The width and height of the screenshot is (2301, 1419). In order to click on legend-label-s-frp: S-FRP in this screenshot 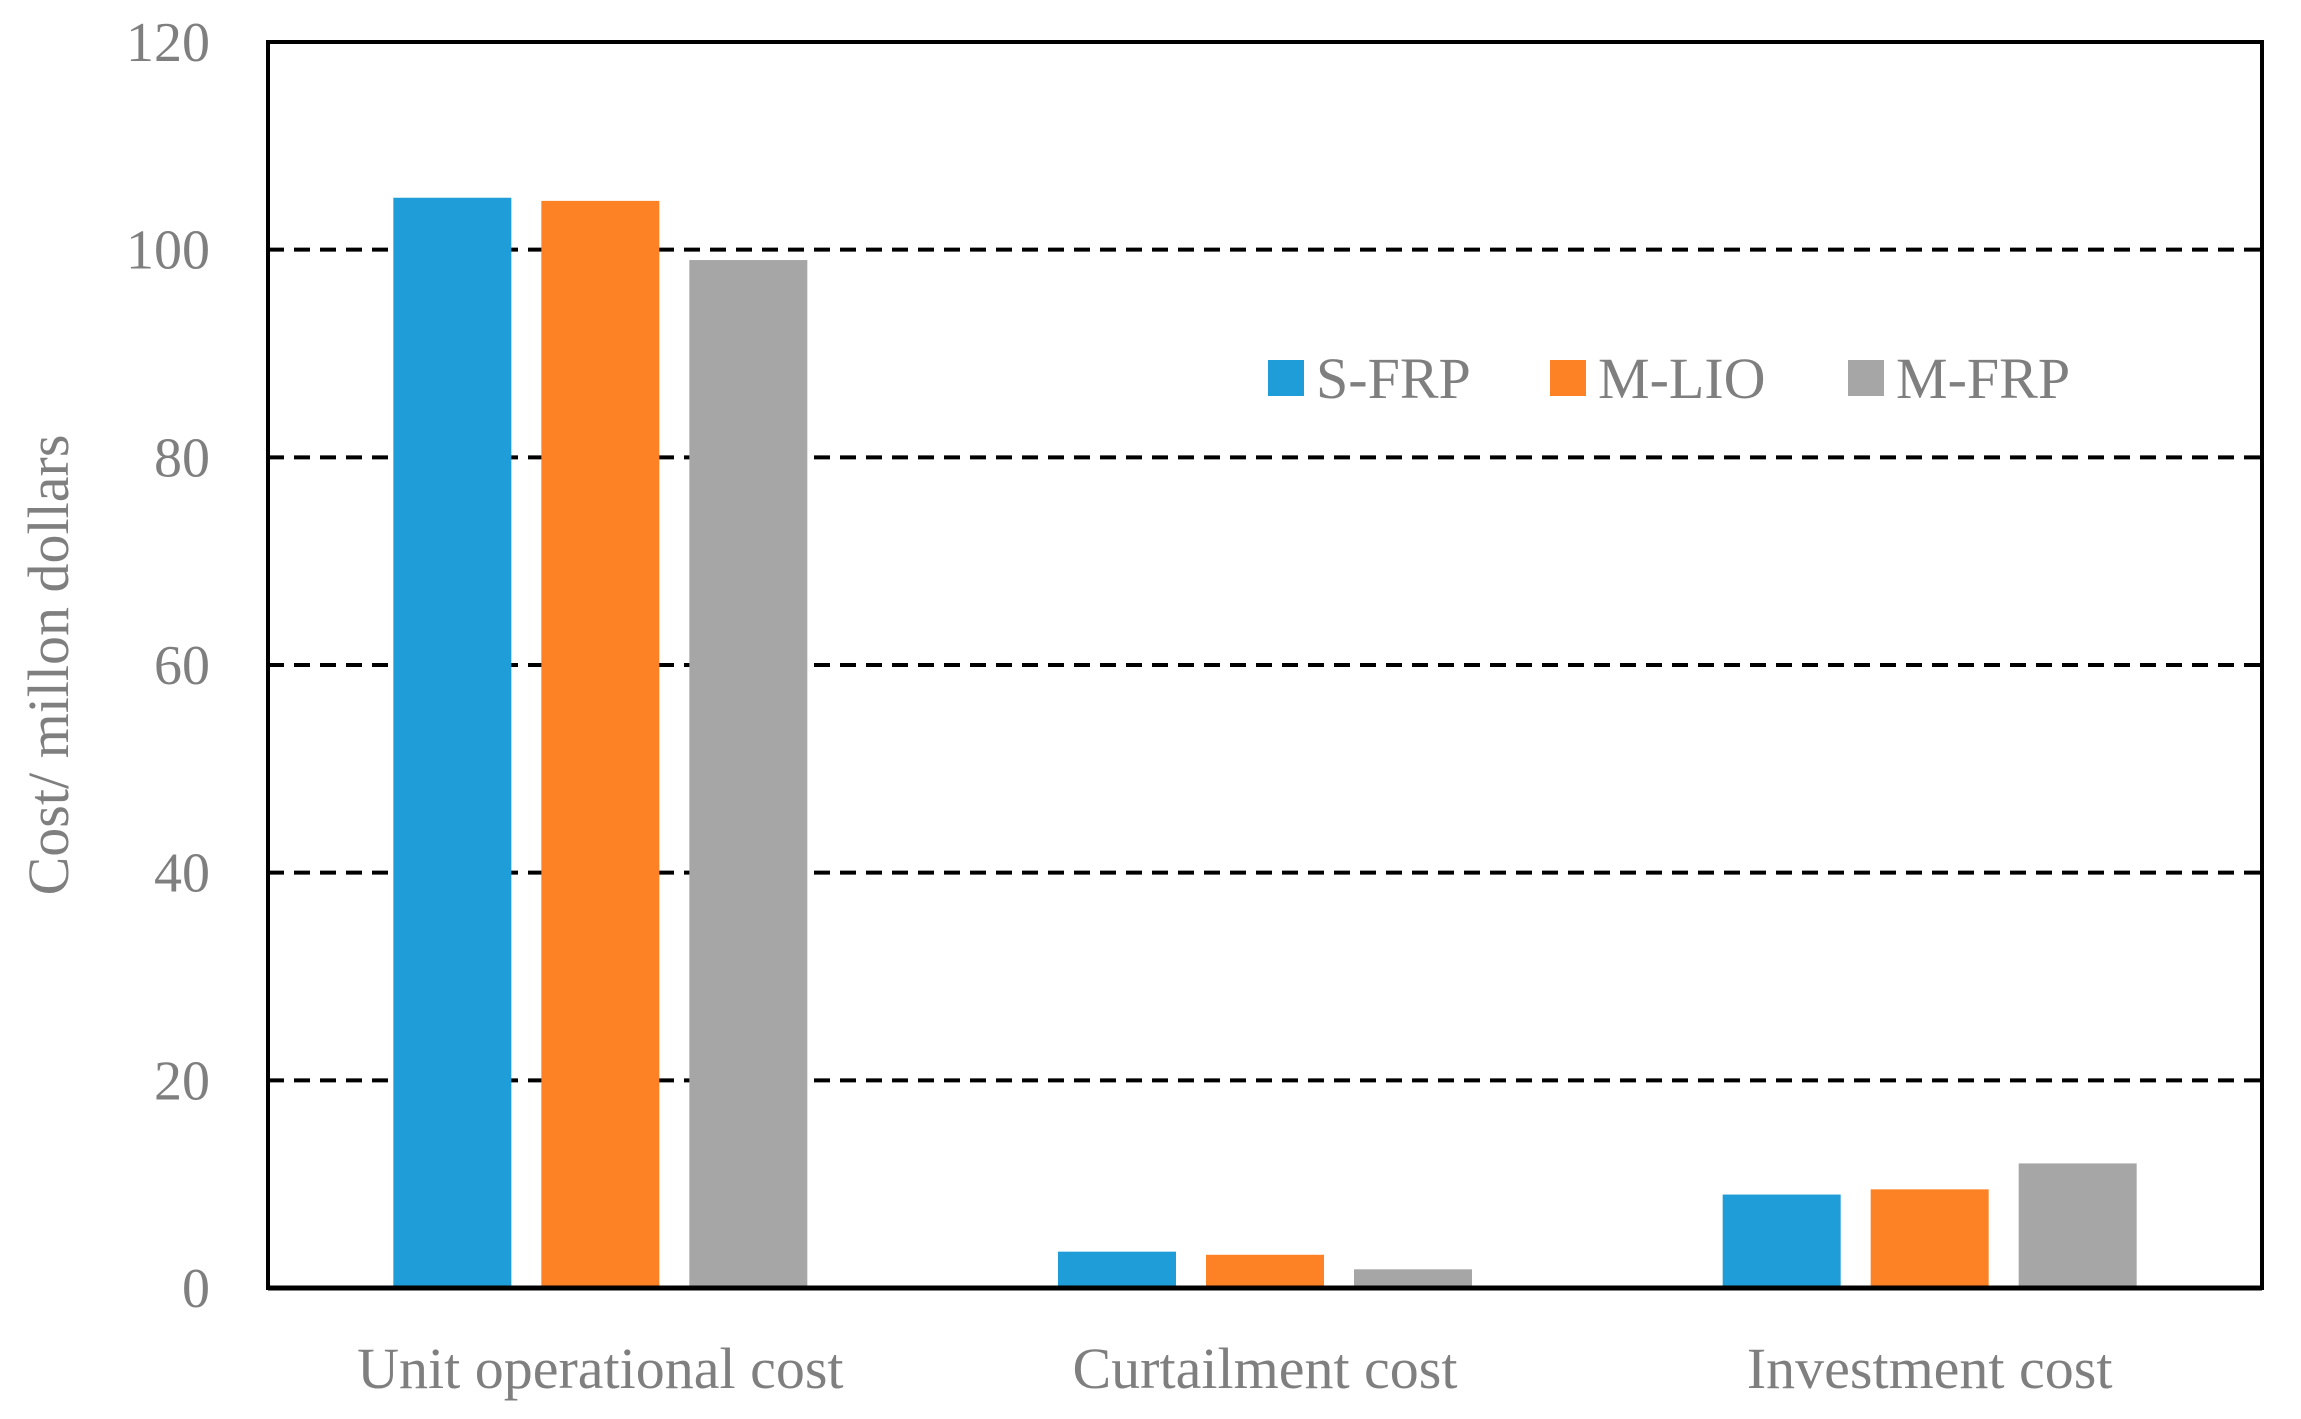, I will do `click(1393, 378)`.